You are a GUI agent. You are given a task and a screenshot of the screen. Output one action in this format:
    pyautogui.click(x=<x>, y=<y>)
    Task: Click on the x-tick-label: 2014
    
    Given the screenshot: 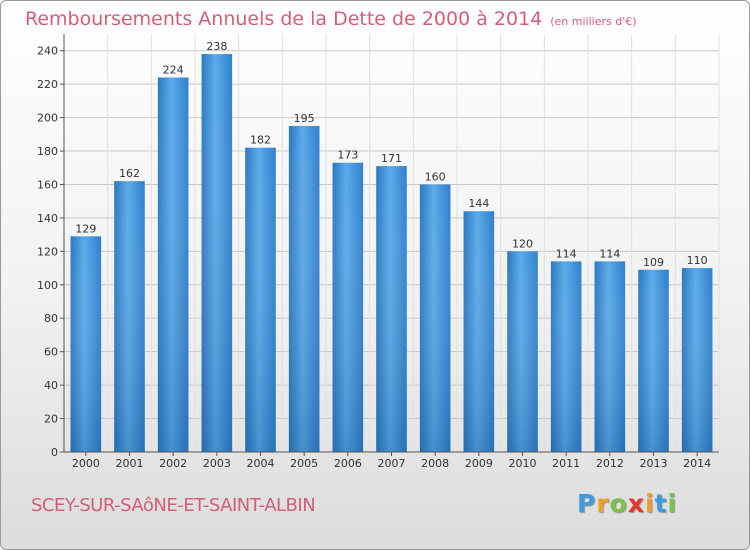 What is the action you would take?
    pyautogui.click(x=697, y=463)
    